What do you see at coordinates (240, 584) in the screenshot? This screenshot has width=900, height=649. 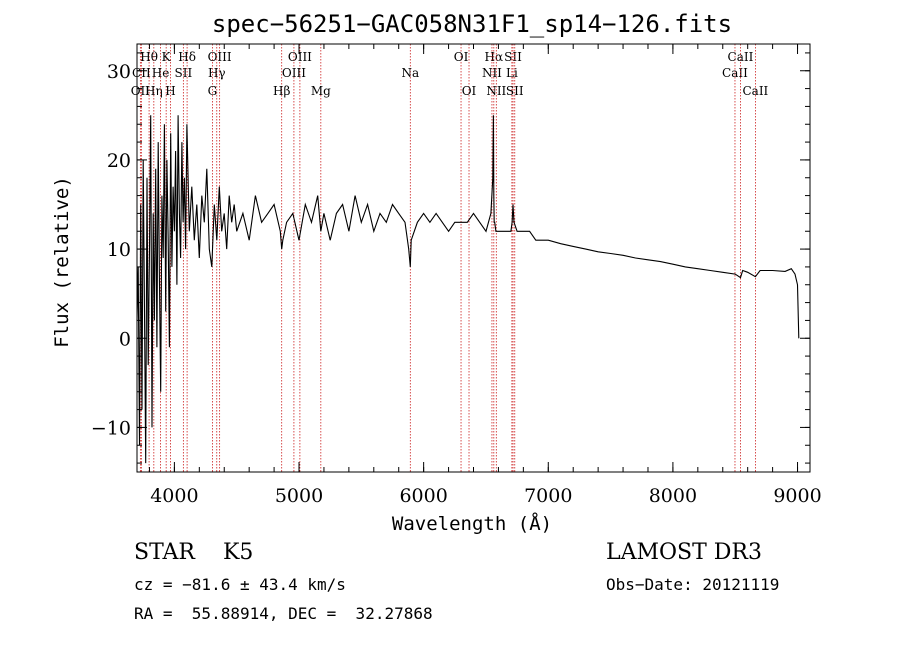 I see `redshift-velocity: cz = −81.6 ± 43.4 km/s` at bounding box center [240, 584].